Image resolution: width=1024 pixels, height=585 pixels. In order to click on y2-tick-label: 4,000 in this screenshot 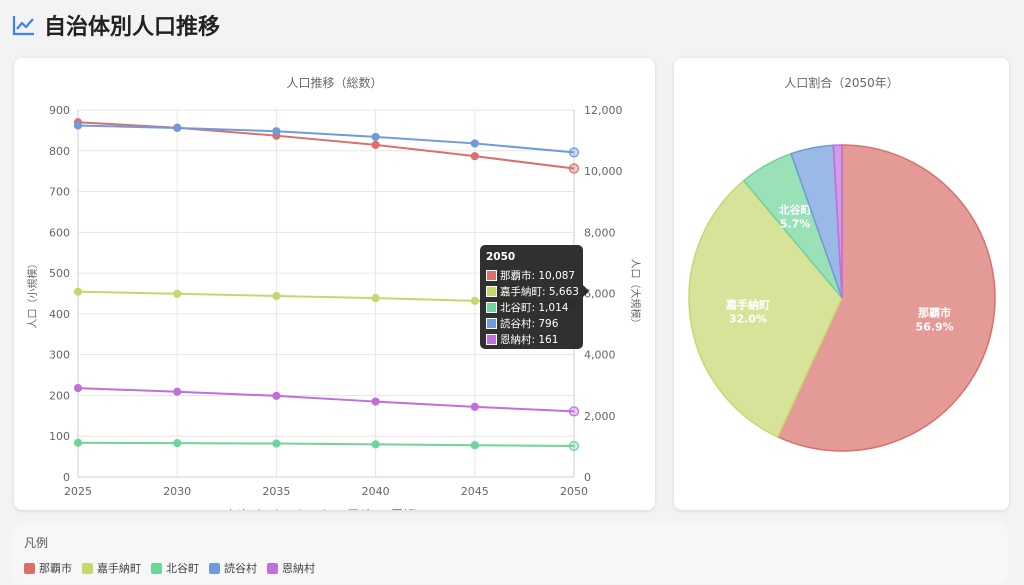, I will do `click(600, 355)`.